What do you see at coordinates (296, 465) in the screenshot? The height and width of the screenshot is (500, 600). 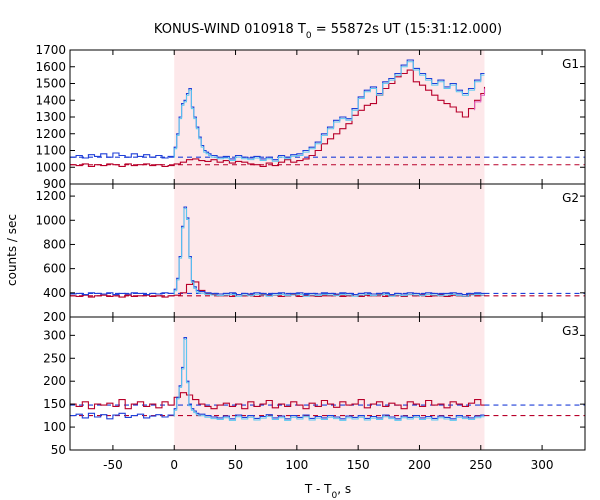 I see `x-tick-label: 100` at bounding box center [296, 465].